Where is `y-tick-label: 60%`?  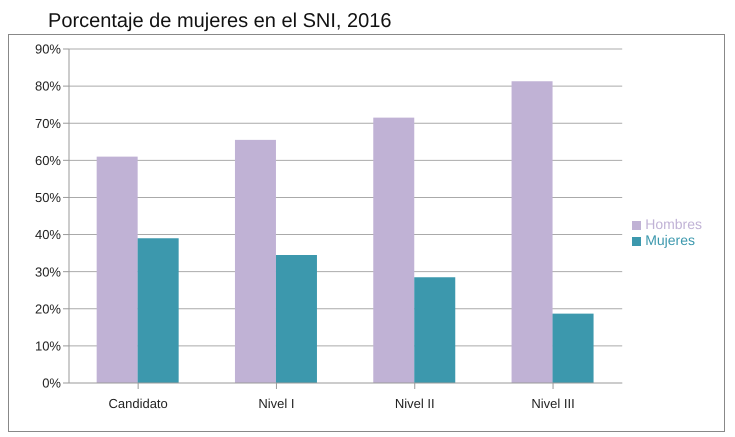 y-tick-label: 60% is located at coordinates (48, 160).